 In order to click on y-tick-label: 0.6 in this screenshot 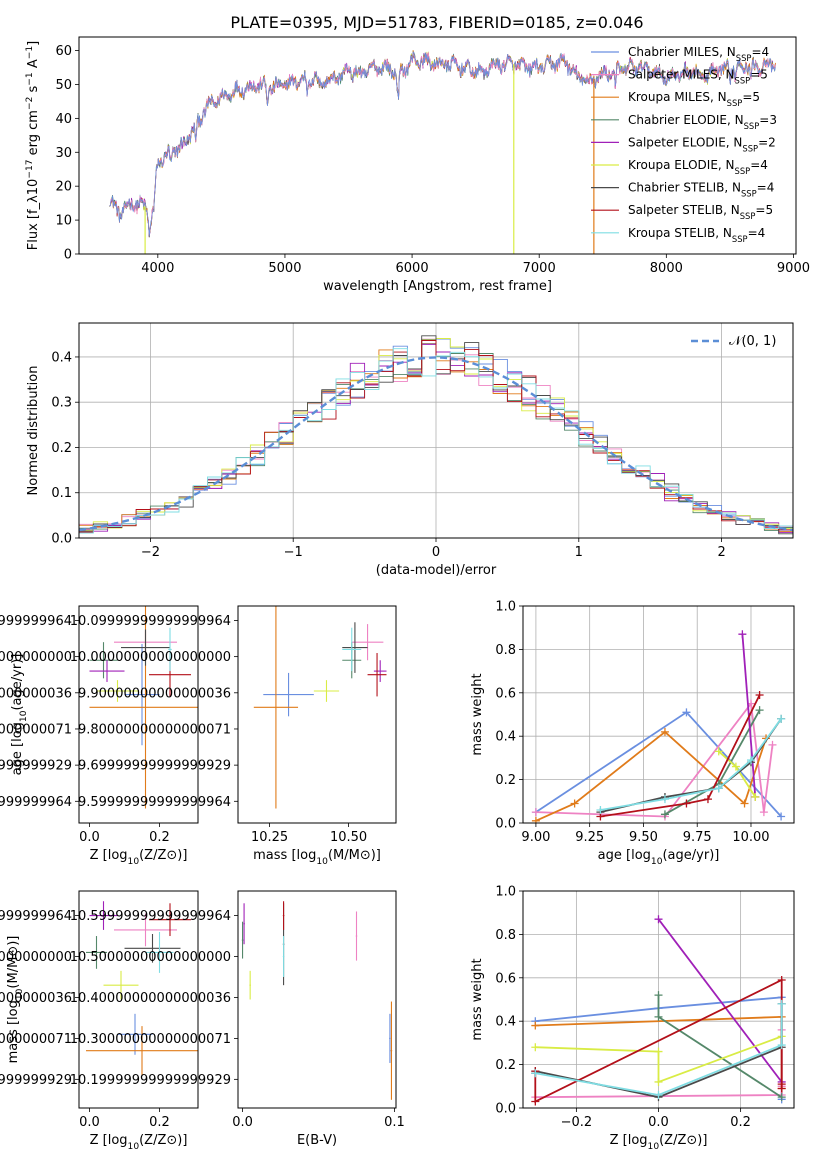, I will do `click(505, 978)`.